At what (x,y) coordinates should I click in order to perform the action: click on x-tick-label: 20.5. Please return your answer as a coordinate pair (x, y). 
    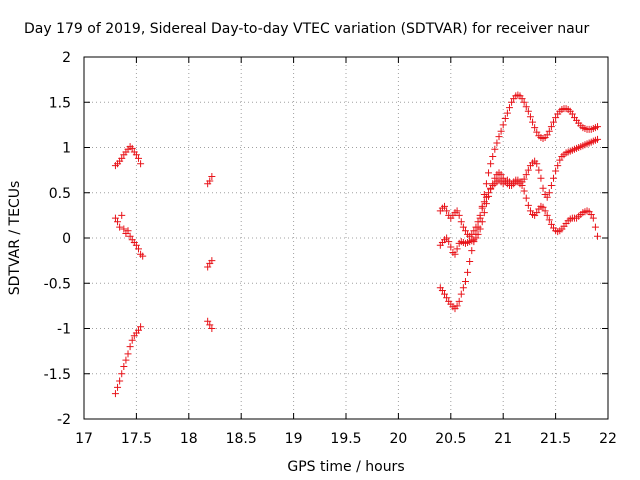
    Looking at the image, I should click on (450, 439).